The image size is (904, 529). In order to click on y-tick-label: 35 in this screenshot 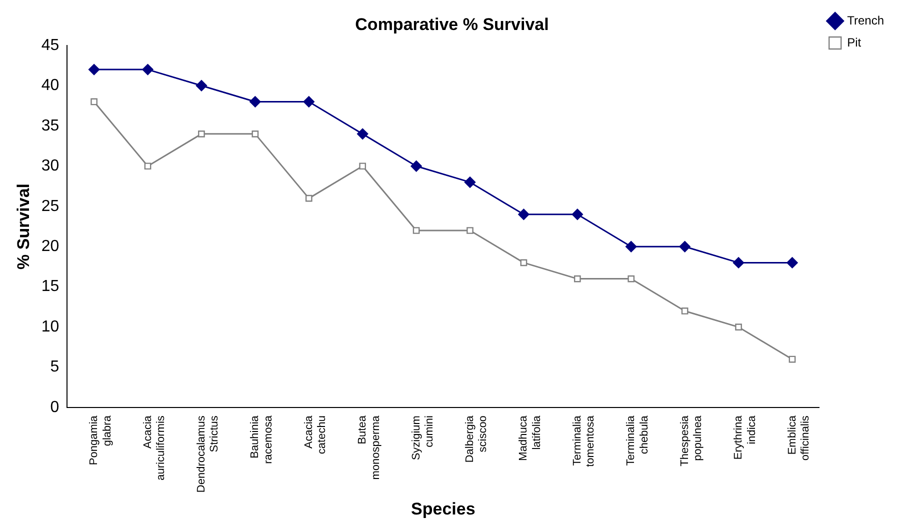, I will do `click(50, 125)`.